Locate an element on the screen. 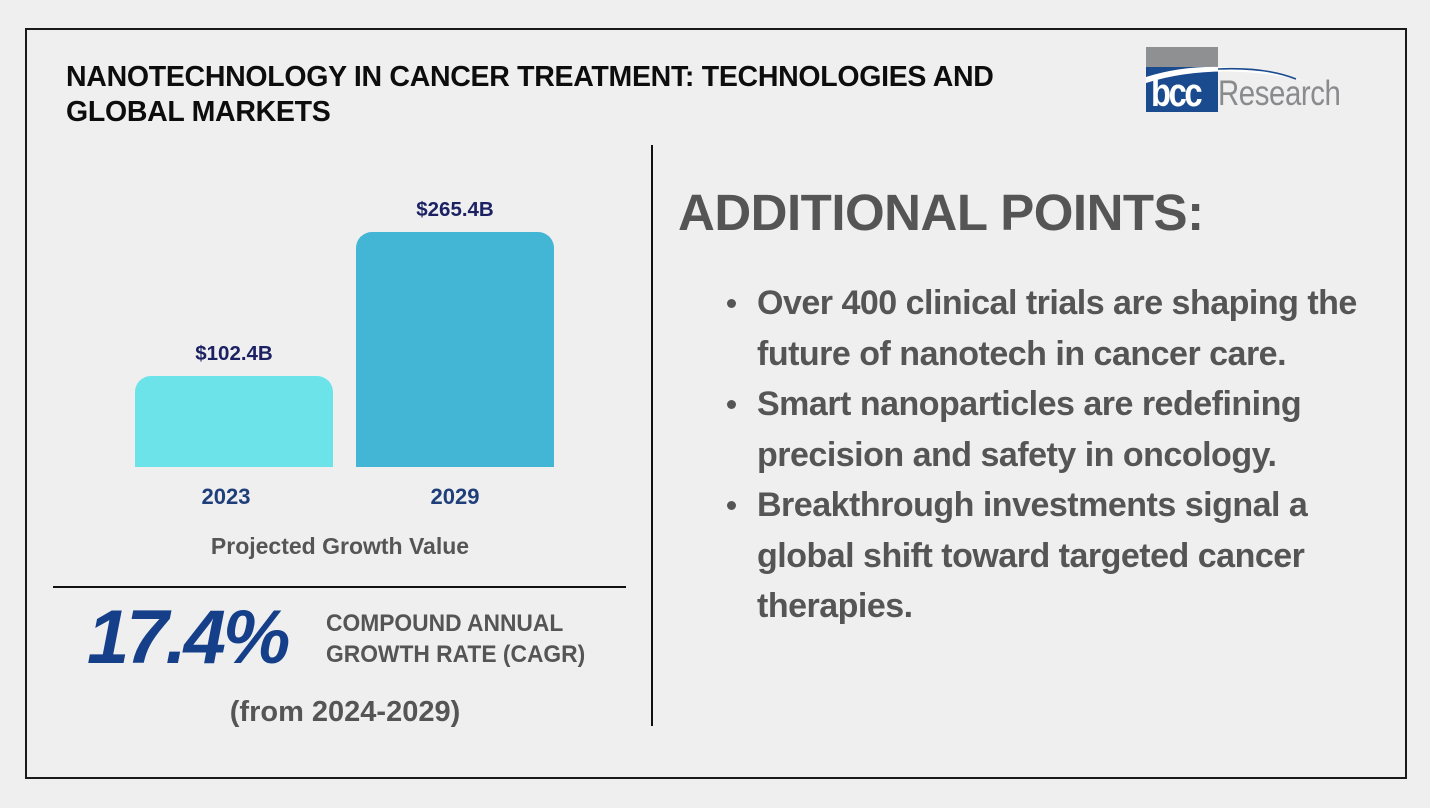 Image resolution: width=1430 pixels, height=808 pixels. cagr-value: 17.4% is located at coordinates (188, 637).